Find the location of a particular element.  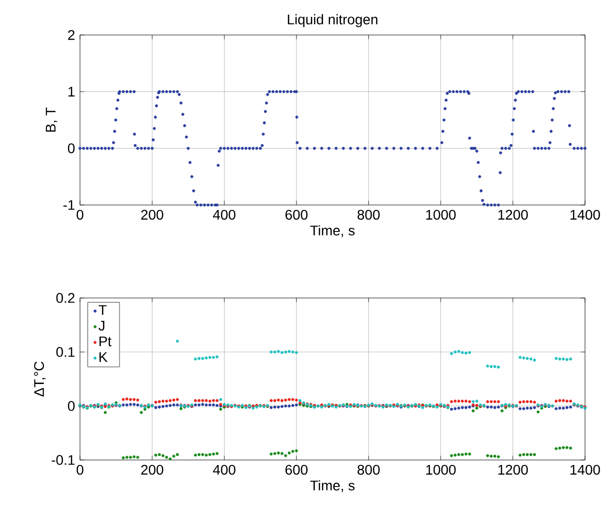

legend-label: J is located at coordinates (101, 325).